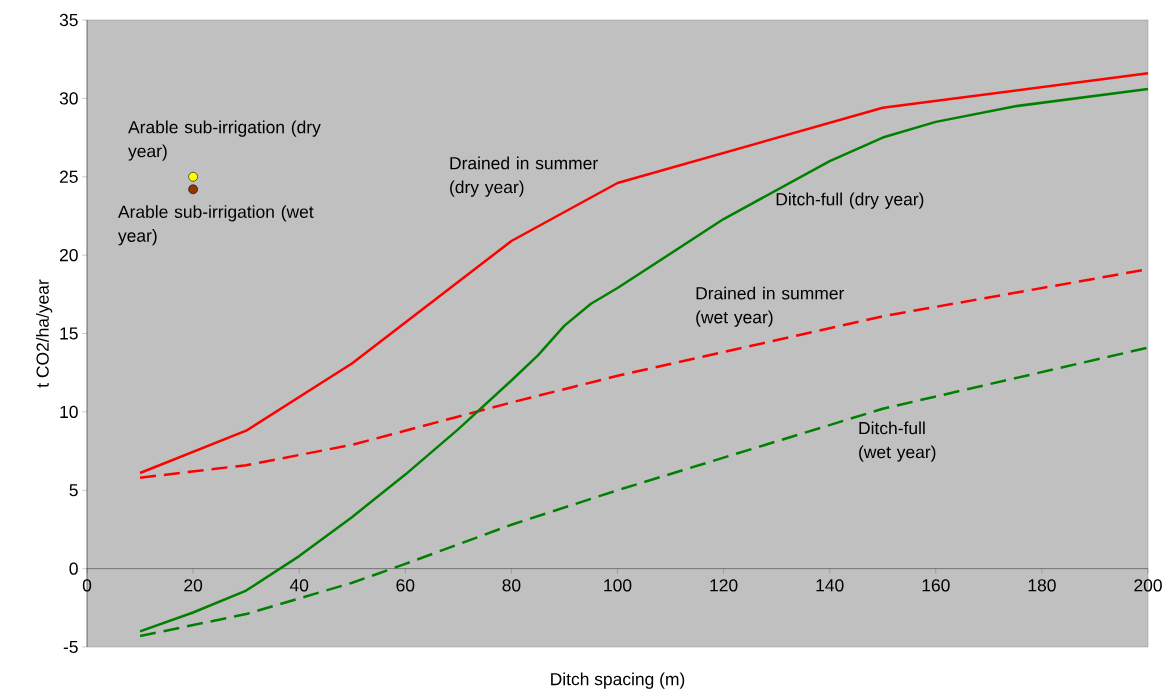 The image size is (1173, 697). I want to click on series-label: Ditch-full (dry year), so click(850, 200).